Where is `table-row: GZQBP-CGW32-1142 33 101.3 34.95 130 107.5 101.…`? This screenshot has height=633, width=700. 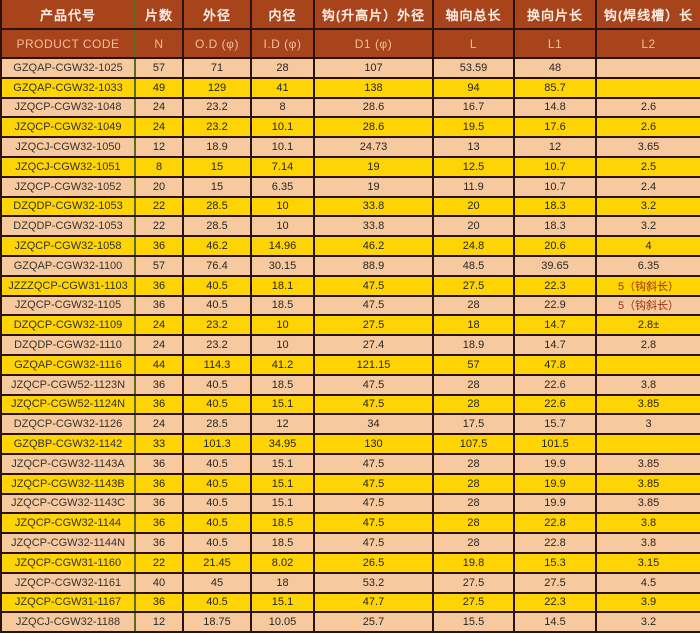 table-row: GZQBP-CGW32-1142 33 101.3 34.95 130 107.5 101.… is located at coordinates (350, 444).